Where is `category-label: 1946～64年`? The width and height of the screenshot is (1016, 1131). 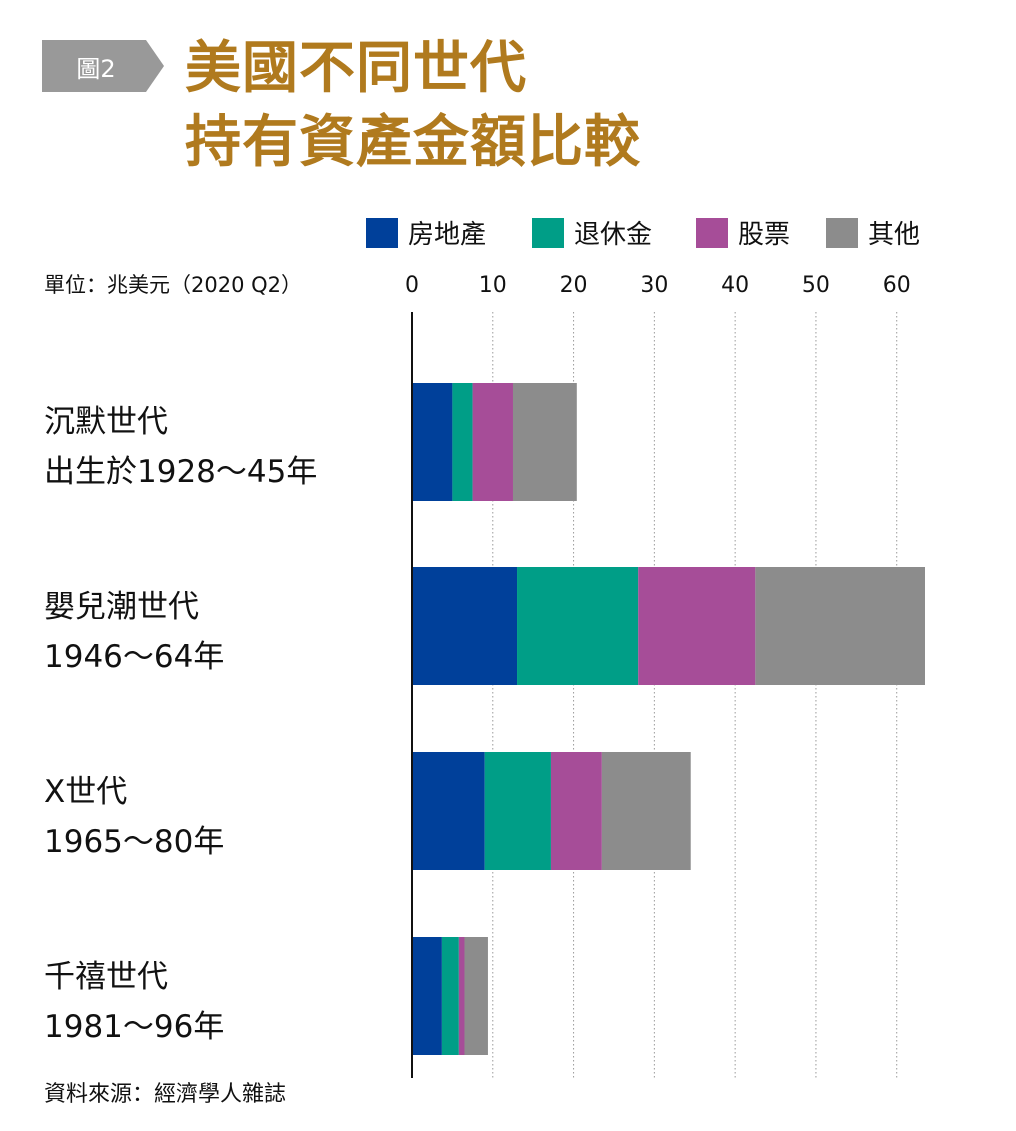 category-label: 1946～64年 is located at coordinates (134, 657).